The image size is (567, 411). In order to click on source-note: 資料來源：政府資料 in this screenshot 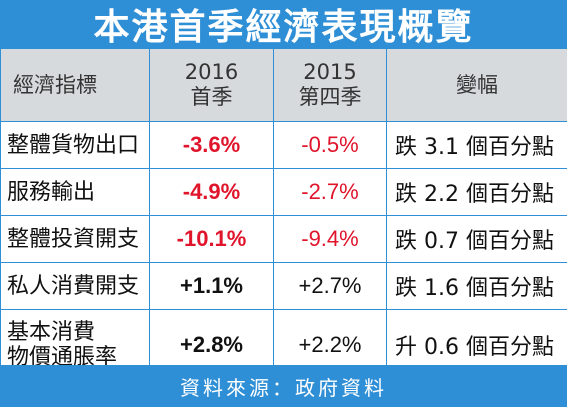, I will do `click(283, 386)`.